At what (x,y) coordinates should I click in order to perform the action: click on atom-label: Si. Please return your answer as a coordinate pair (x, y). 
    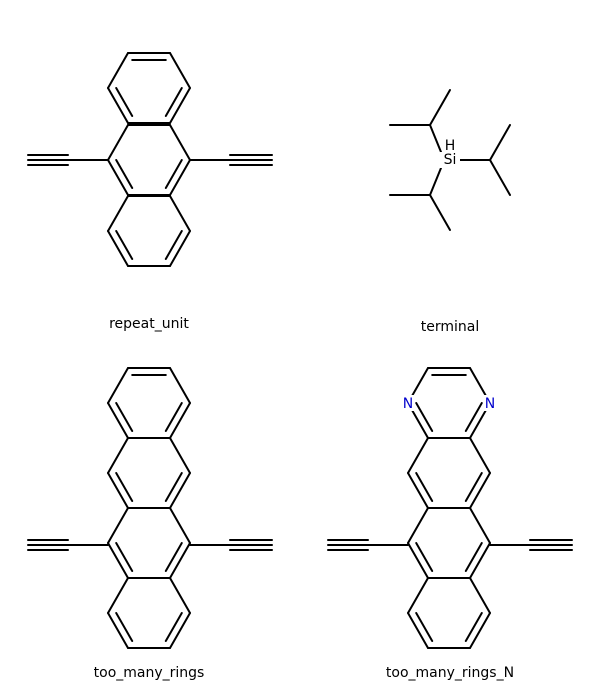
    Looking at the image, I should click on (450, 160).